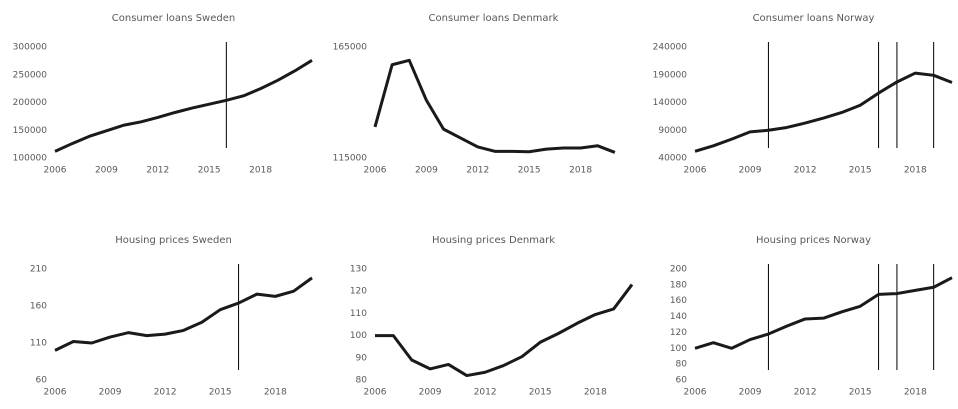 Image resolution: width=958 pixels, height=409 pixels. What do you see at coordinates (362, 358) in the screenshot?
I see `y-tick-label: 90` at bounding box center [362, 358].